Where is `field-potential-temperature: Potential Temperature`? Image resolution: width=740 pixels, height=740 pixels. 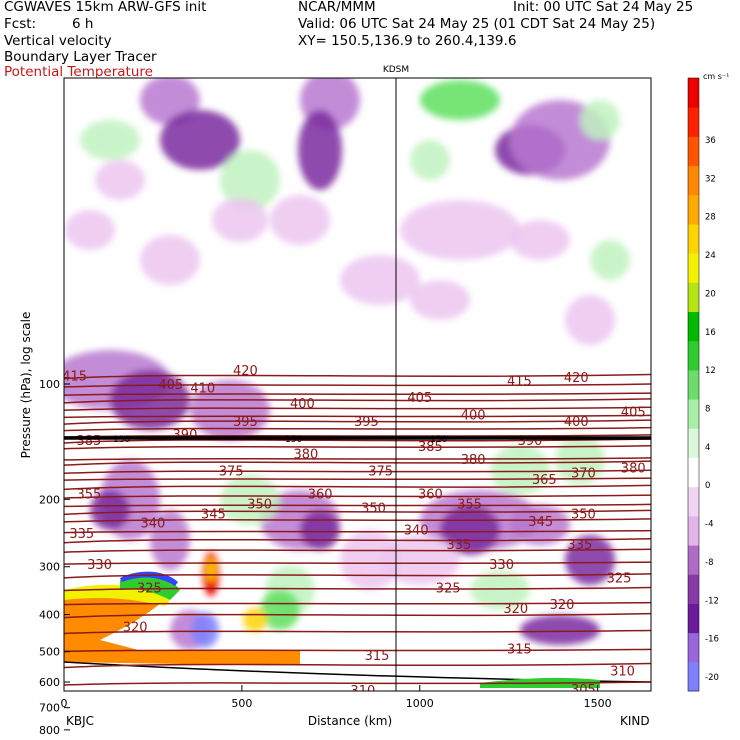 field-potential-temperature: Potential Temperature is located at coordinates (78, 72).